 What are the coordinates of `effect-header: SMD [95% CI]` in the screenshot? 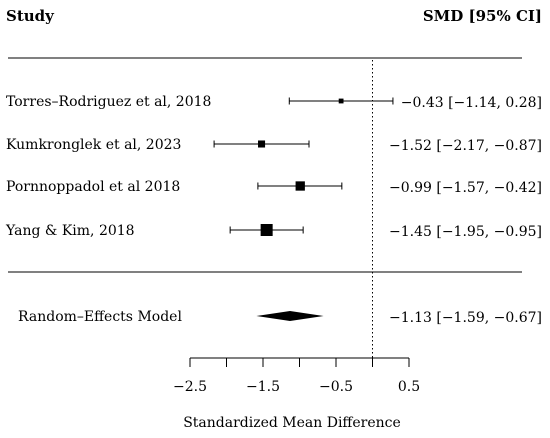 It's located at (482, 16).